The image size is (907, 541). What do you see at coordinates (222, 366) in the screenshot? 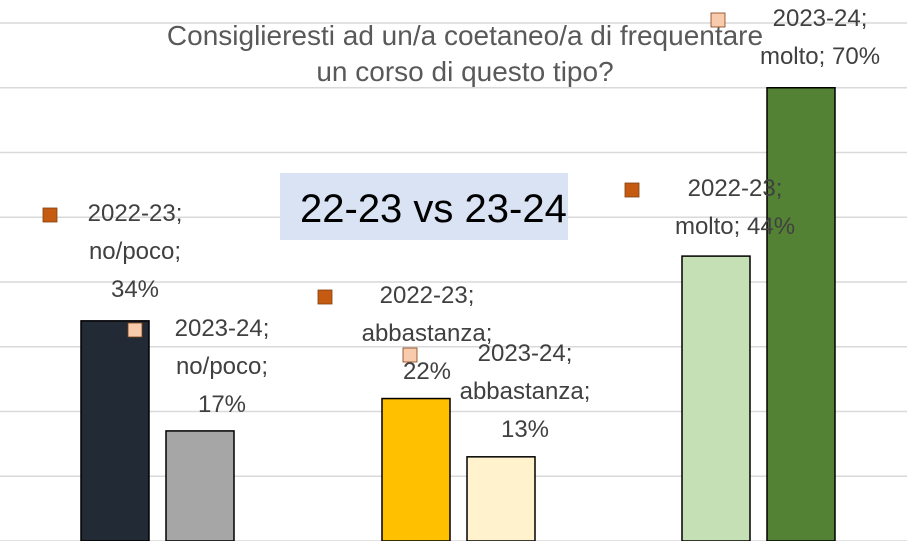
I see `data-label: 2023-24; no/poco; 17%` at bounding box center [222, 366].